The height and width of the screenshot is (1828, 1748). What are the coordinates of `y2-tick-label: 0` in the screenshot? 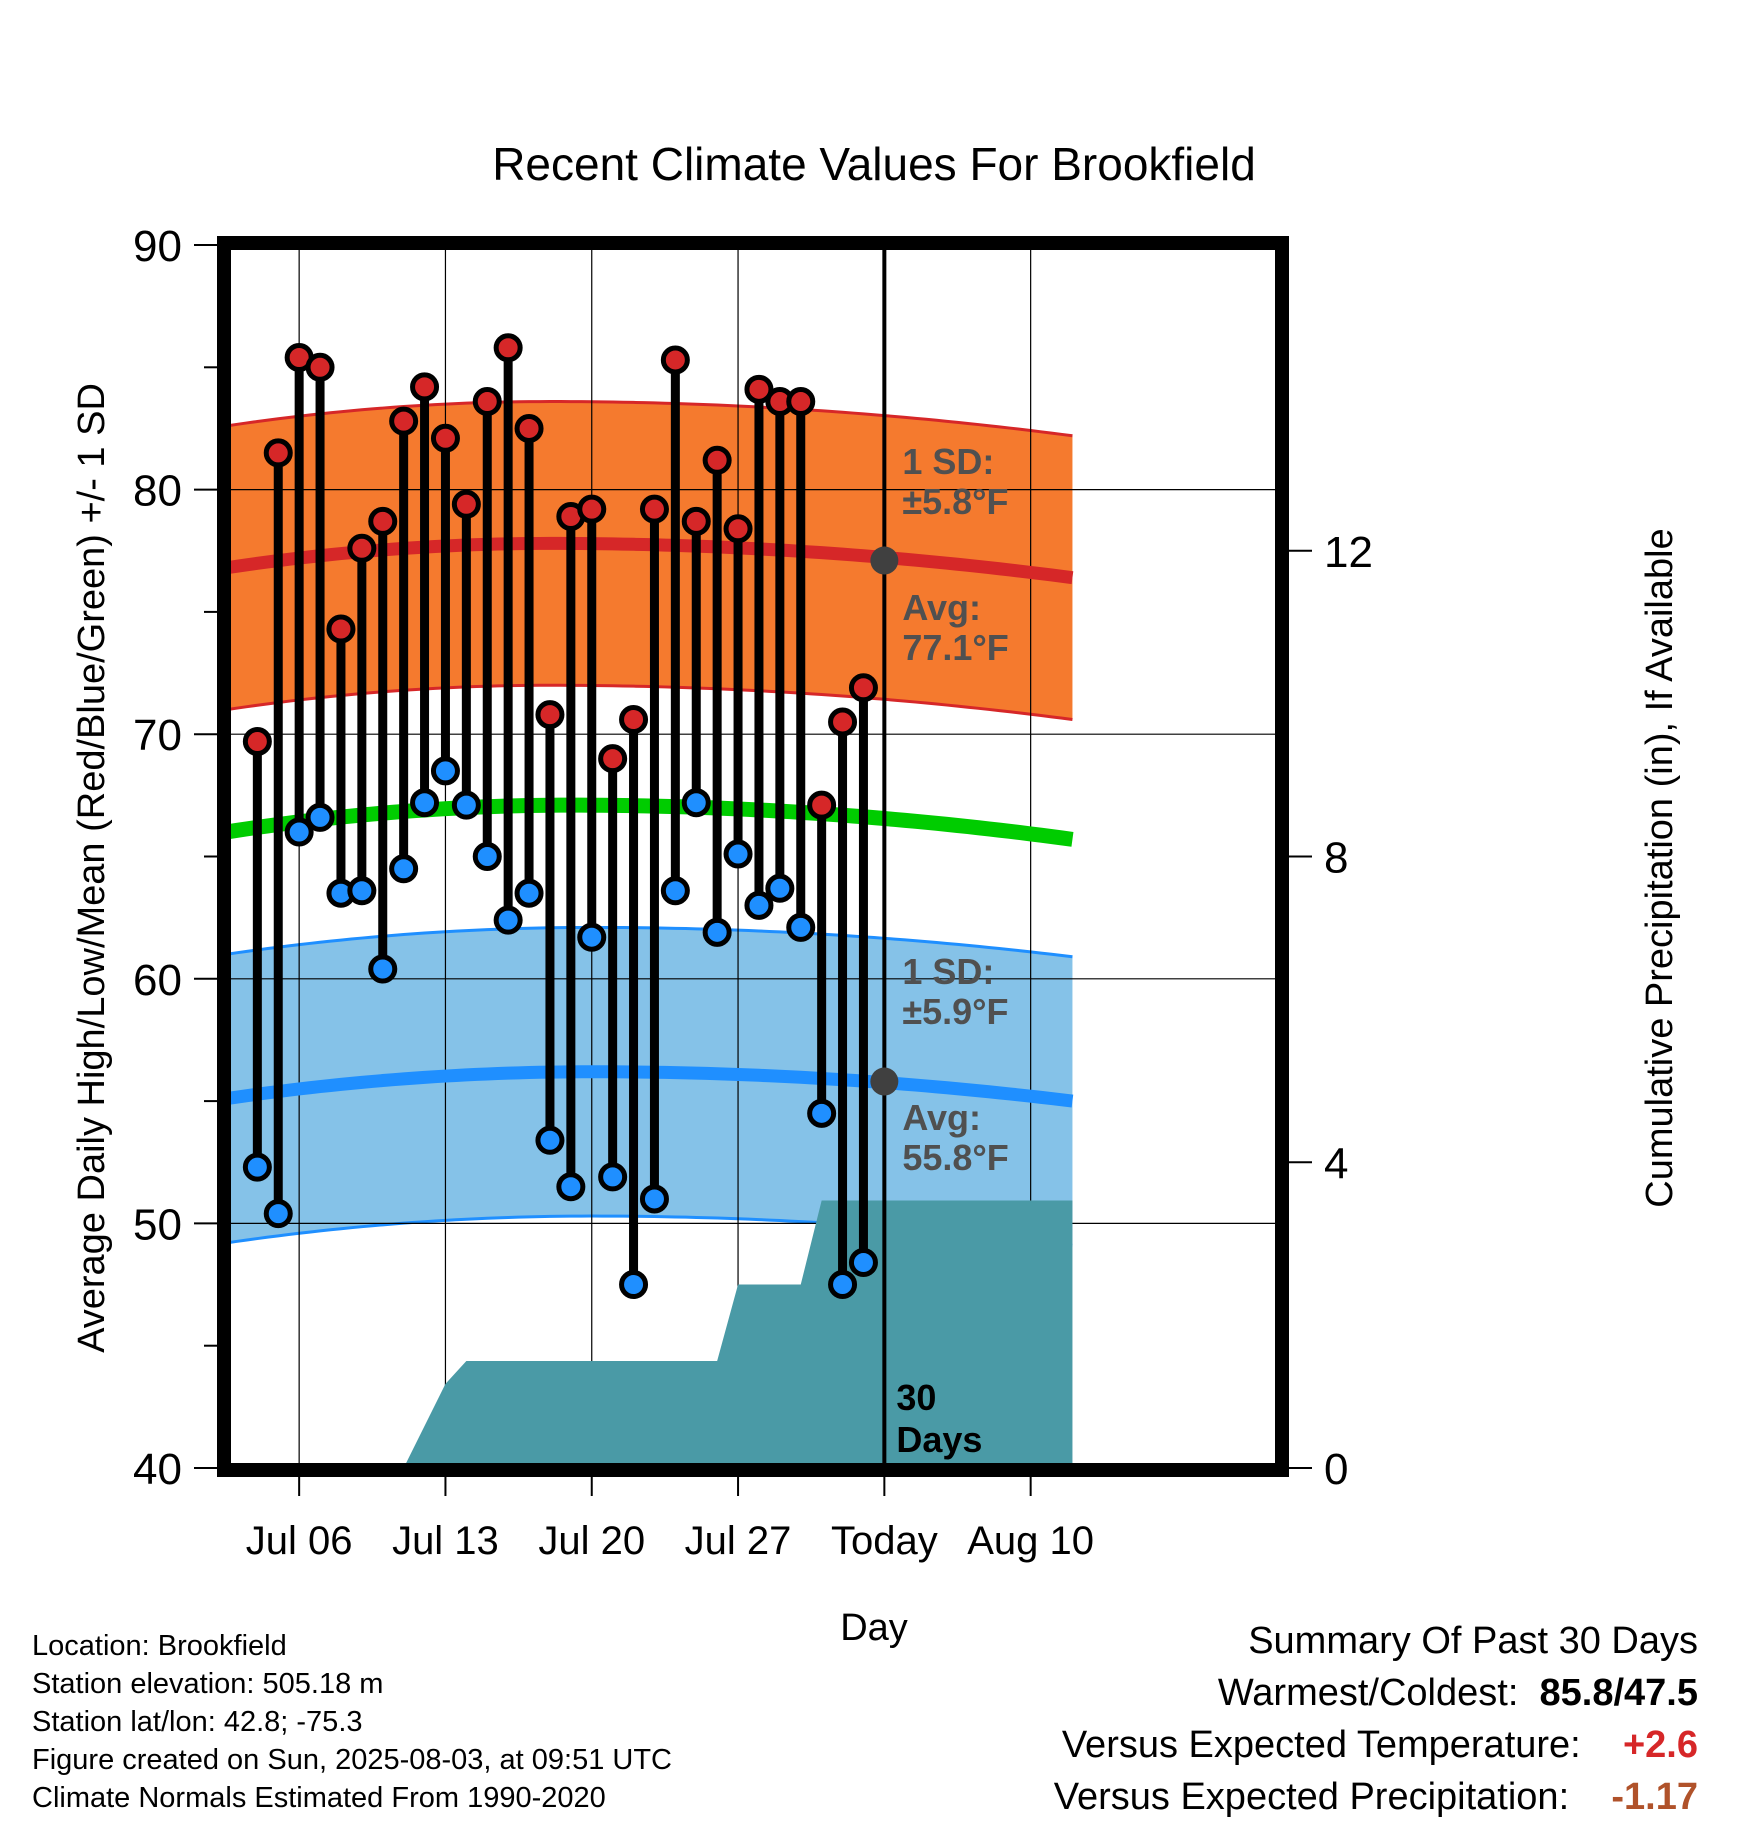 It's located at (1336, 1469).